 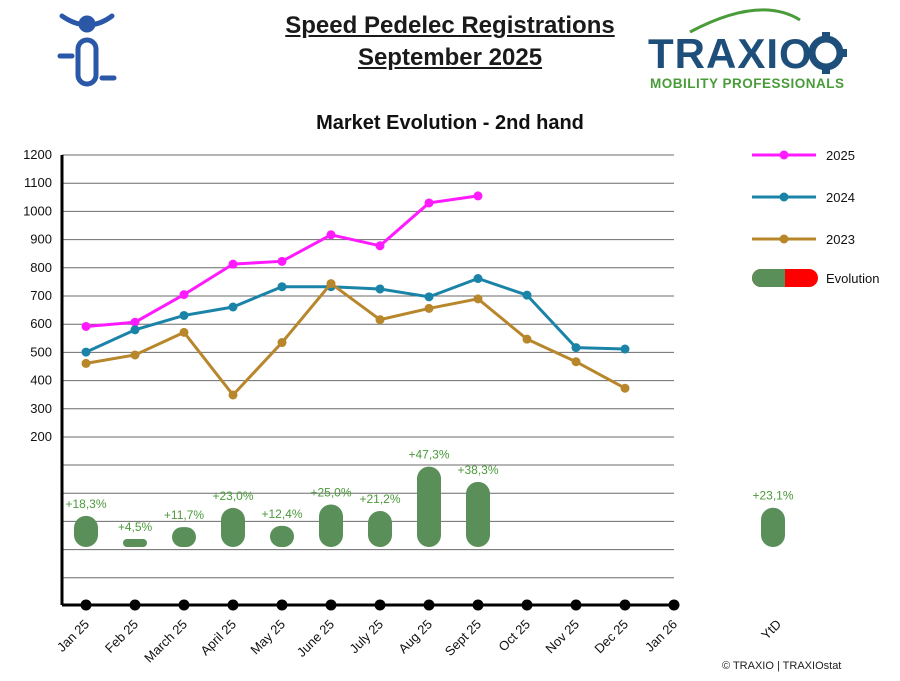 What do you see at coordinates (85, 504) in the screenshot?
I see `evolution-label: +18,3%` at bounding box center [85, 504].